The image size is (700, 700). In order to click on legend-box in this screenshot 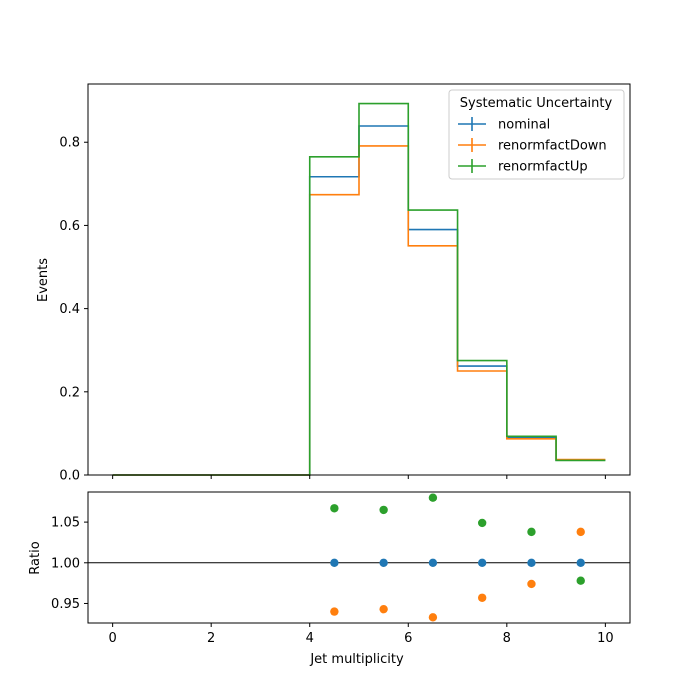, I will do `click(536, 134)`.